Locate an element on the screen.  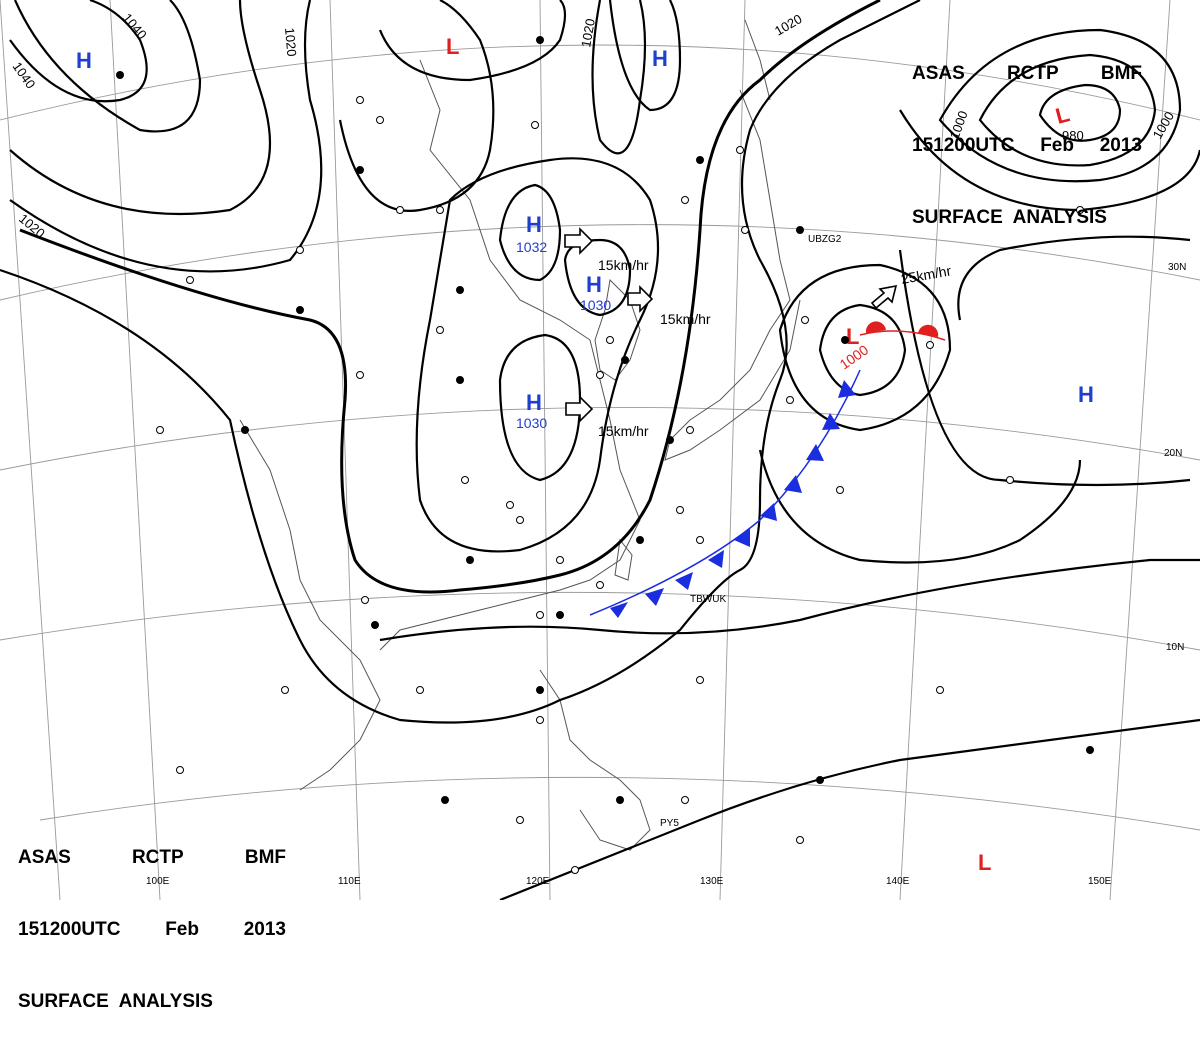
longitude-label: 150E is located at coordinates (1100, 881).